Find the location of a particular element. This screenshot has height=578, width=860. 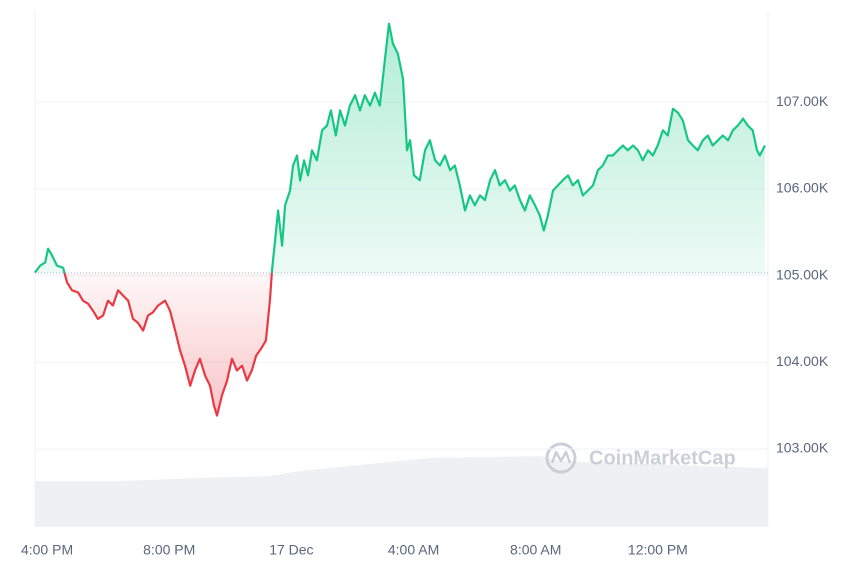

x-tick-label: 17 Dec is located at coordinates (291, 550).